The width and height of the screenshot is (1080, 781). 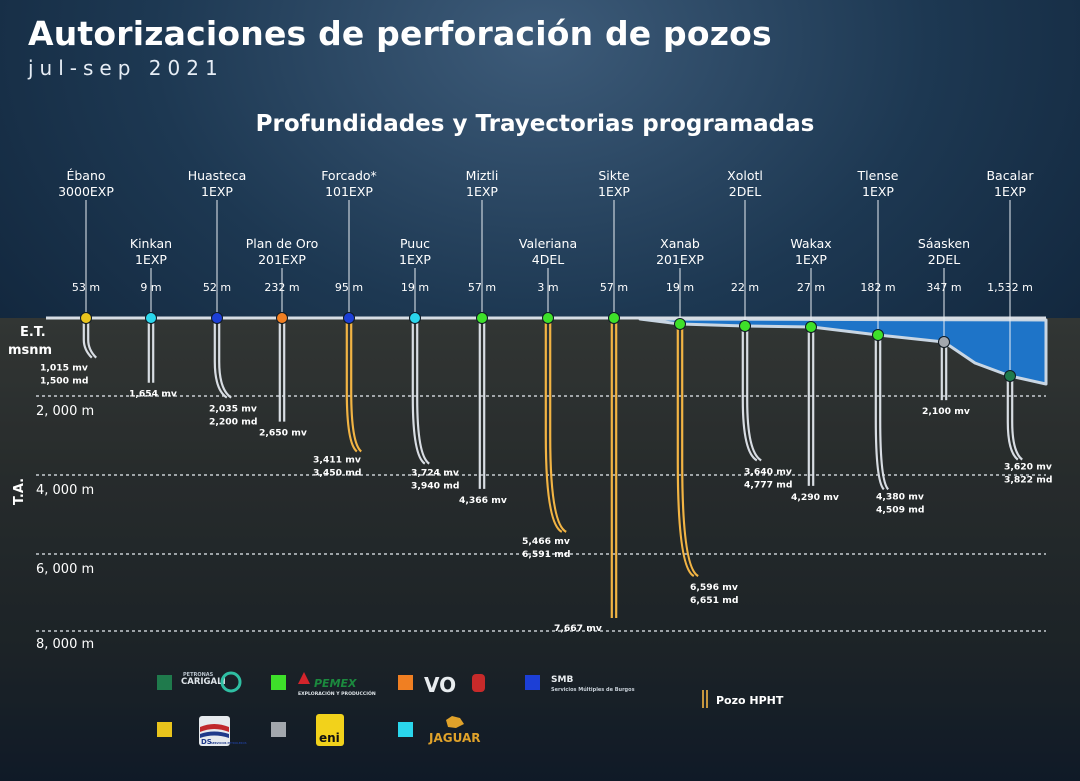 What do you see at coordinates (415, 243) in the screenshot?
I see `well-5-name: Puuc` at bounding box center [415, 243].